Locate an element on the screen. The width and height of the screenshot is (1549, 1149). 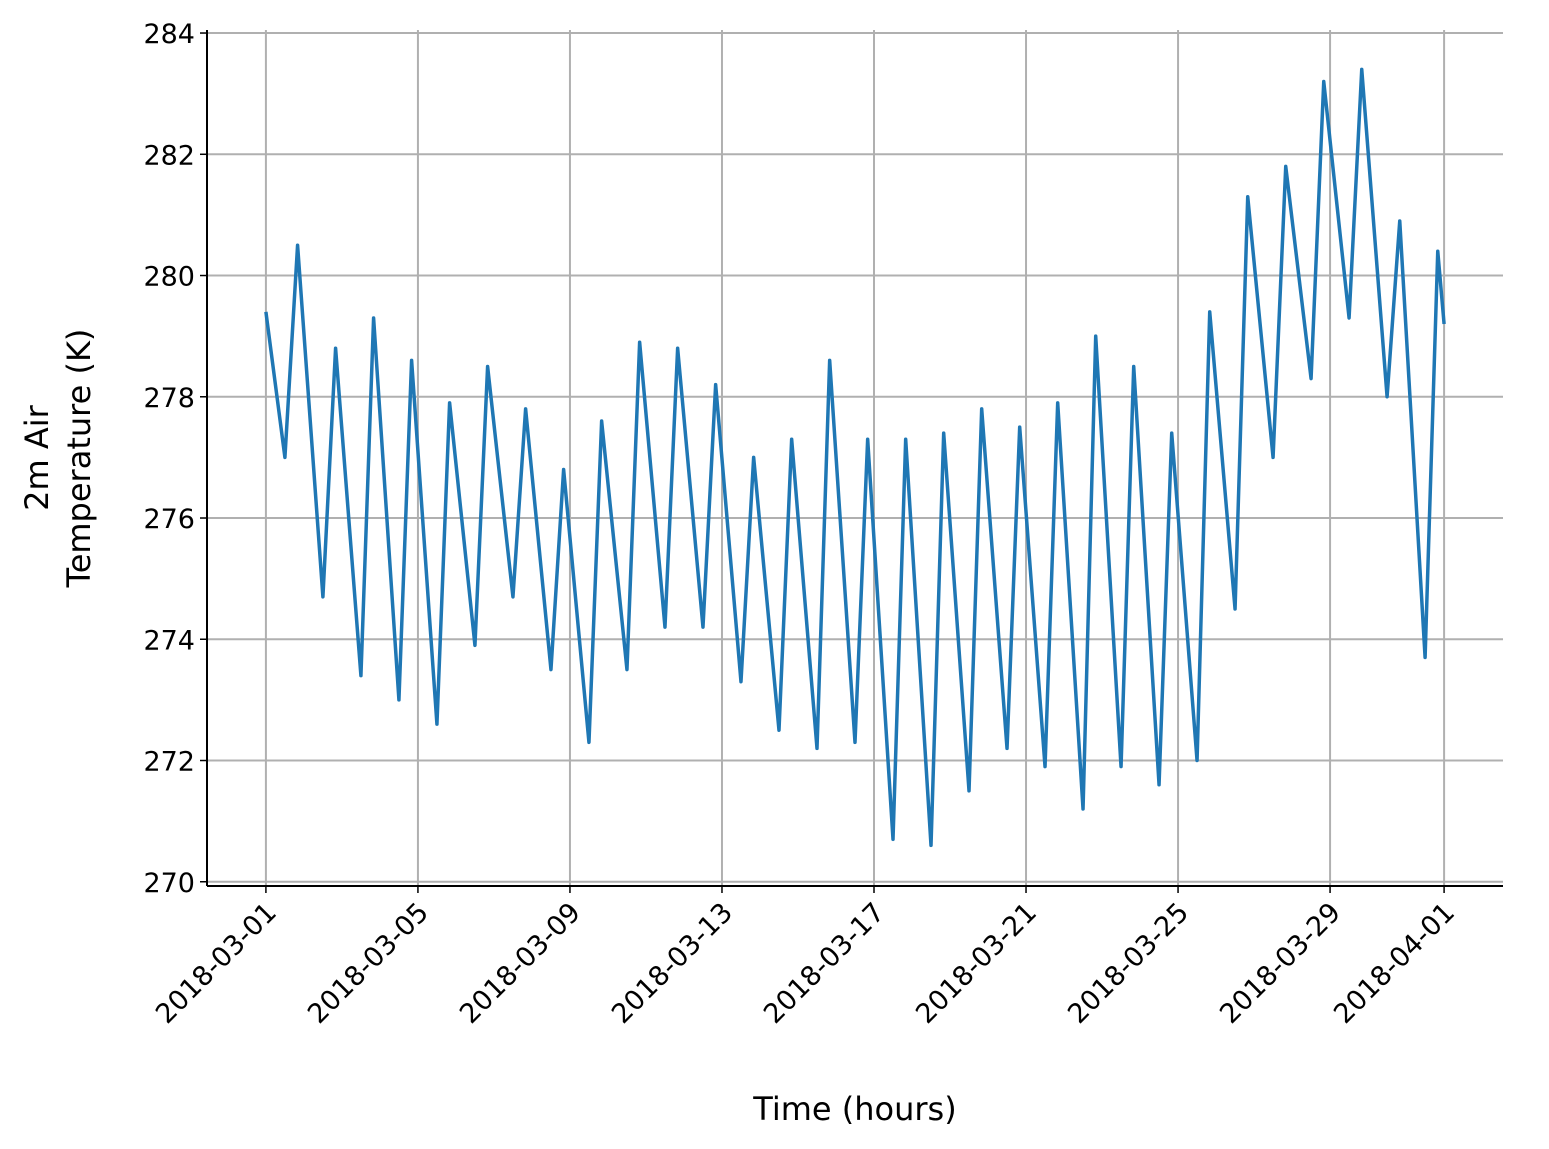
y-tick-label: 272 is located at coordinates (169, 762).